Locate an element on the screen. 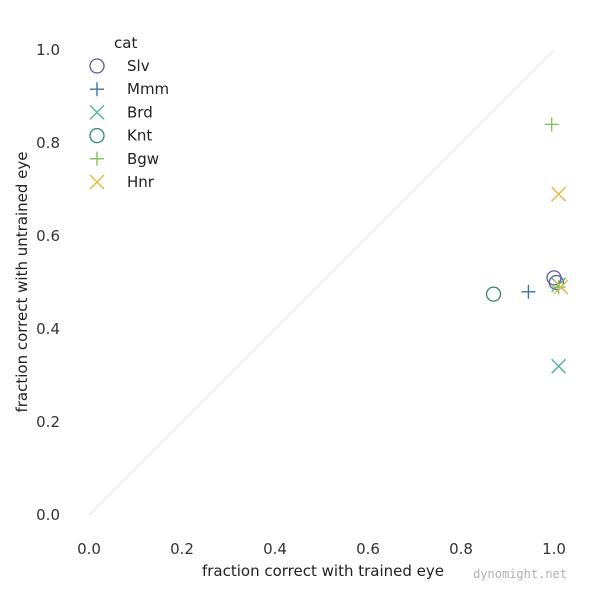  y-tick-label: 0.6 is located at coordinates (48, 236).